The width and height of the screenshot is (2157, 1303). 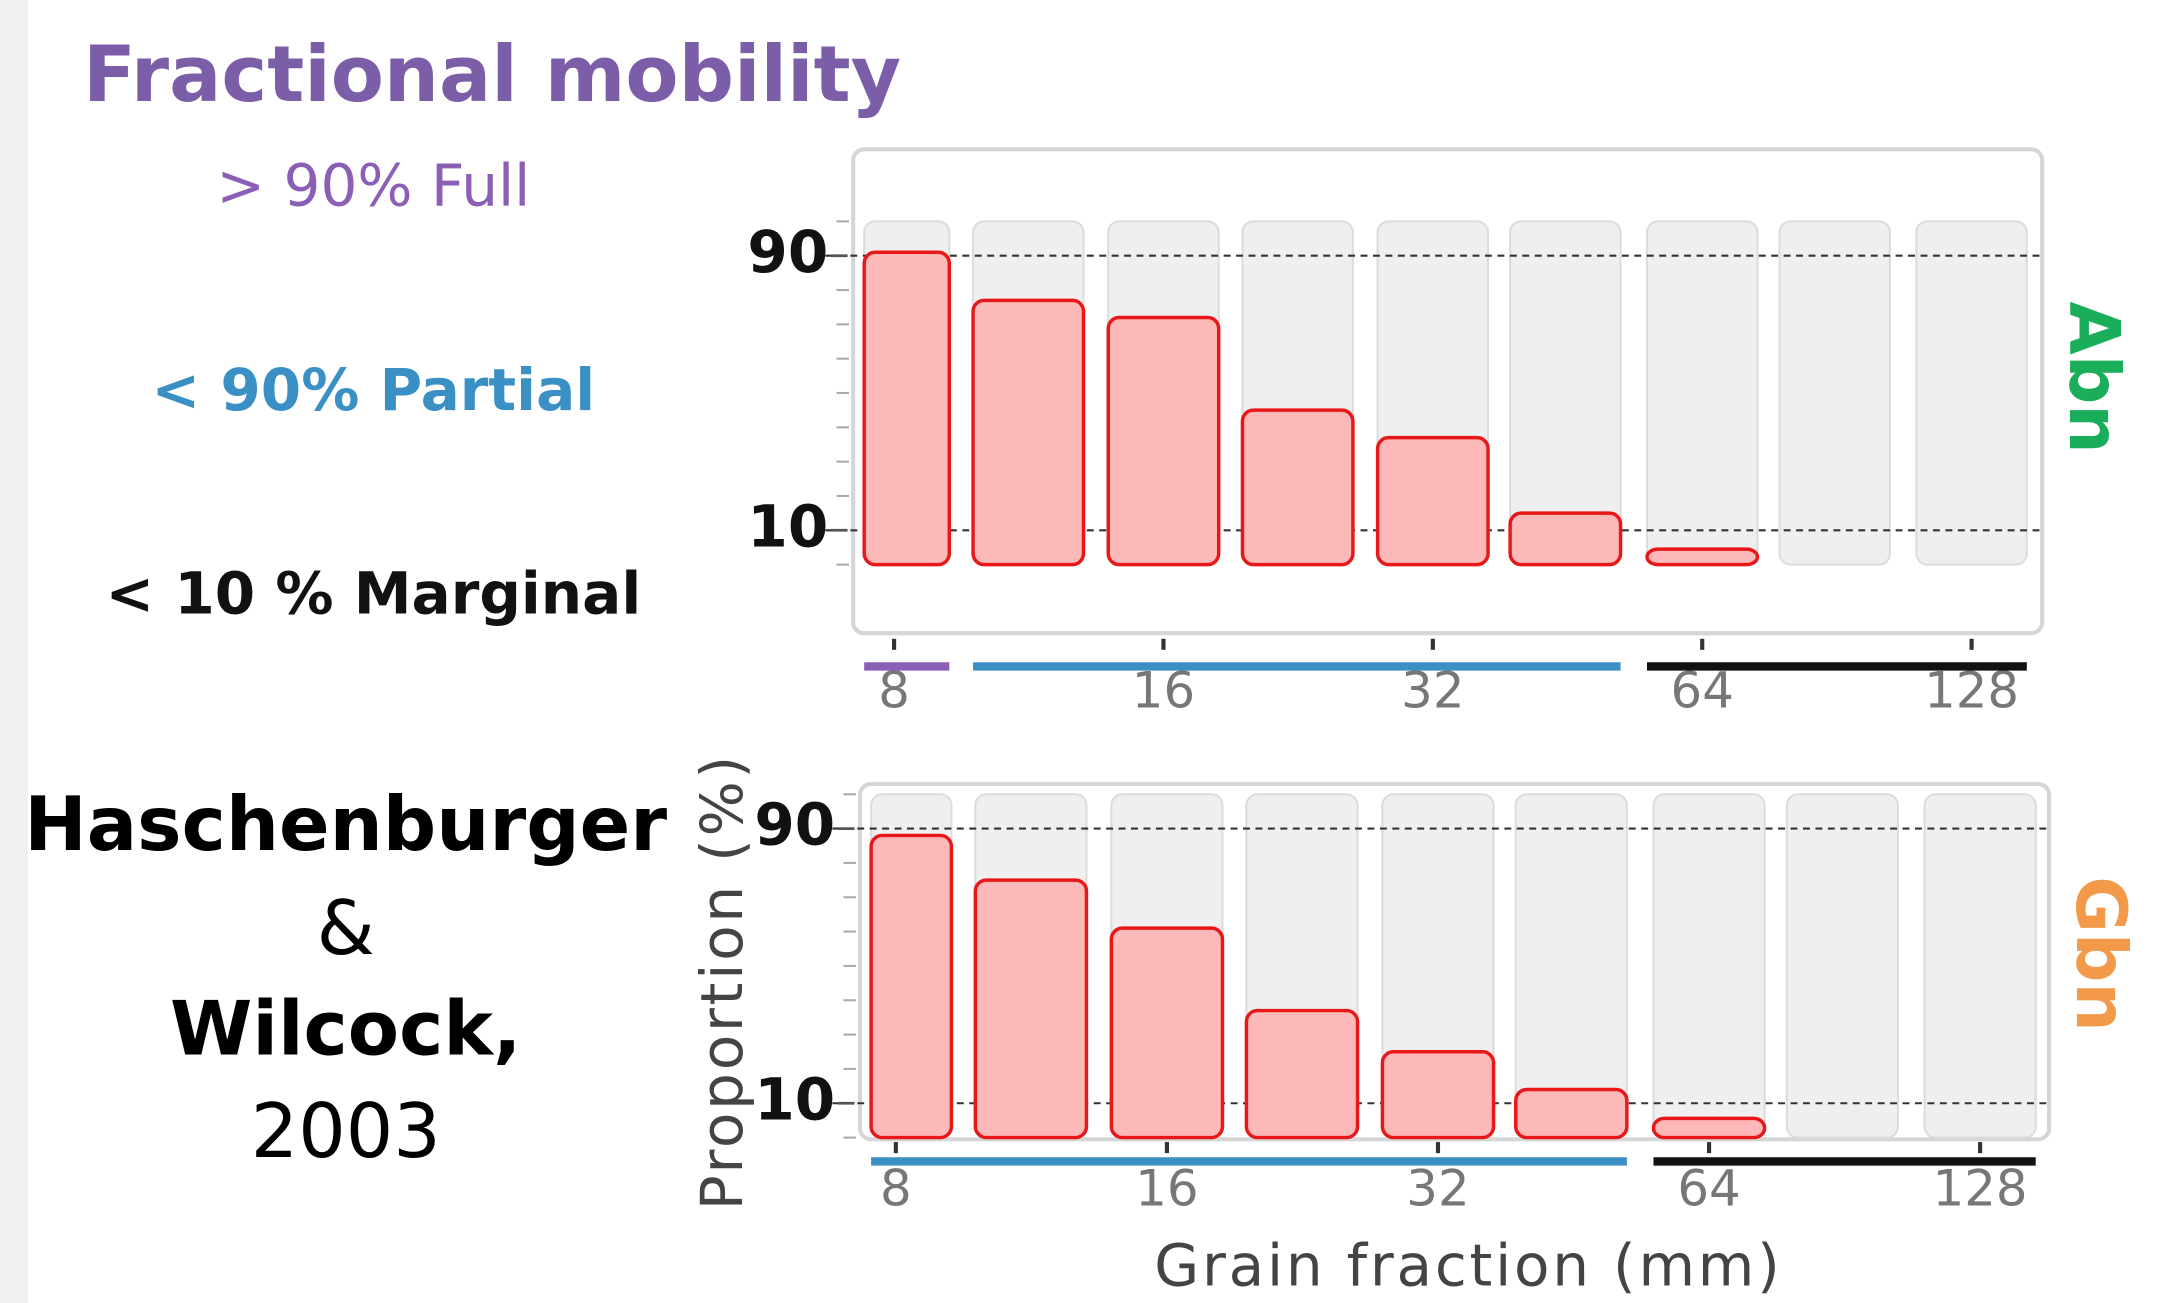 I want to click on citation: &, so click(x=346, y=928).